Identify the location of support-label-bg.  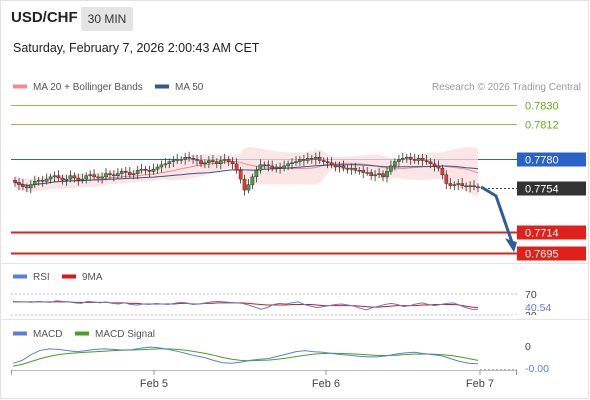
(551, 253).